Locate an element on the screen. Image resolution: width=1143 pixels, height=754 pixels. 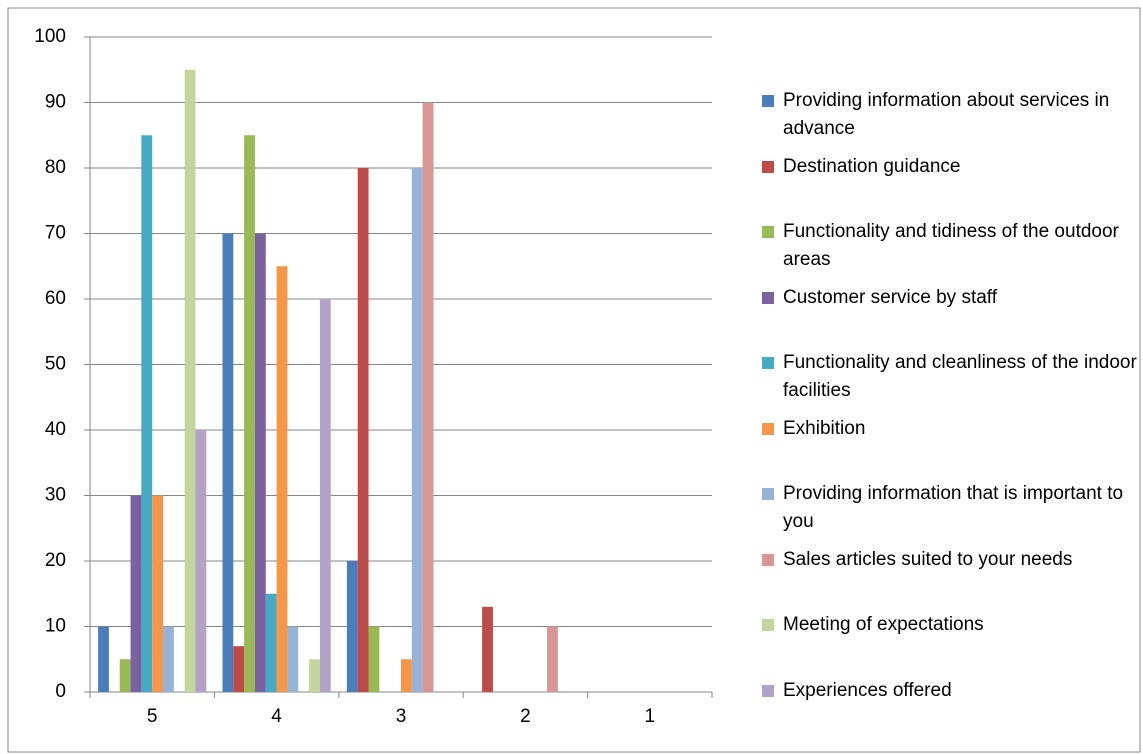
legend-entry: Experiences offered is located at coordinates (952, 691).